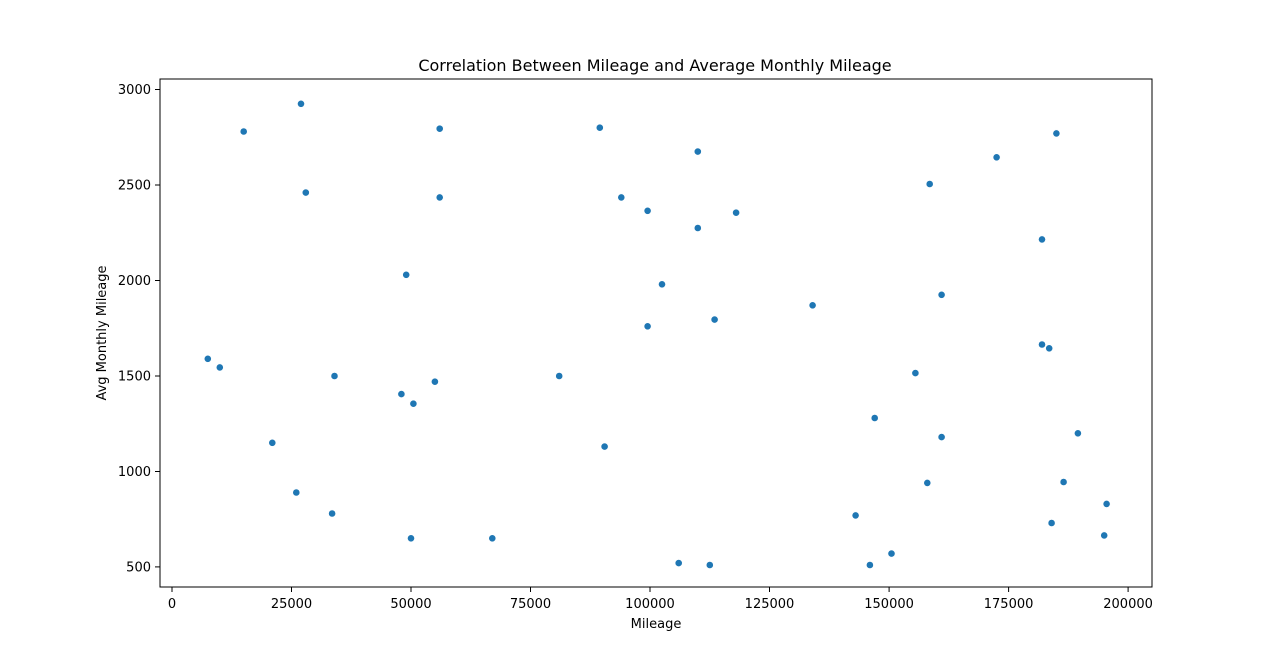 This screenshot has height=664, width=1280. Describe the element at coordinates (134, 472) in the screenshot. I see `y-tick-label: 1000` at that location.